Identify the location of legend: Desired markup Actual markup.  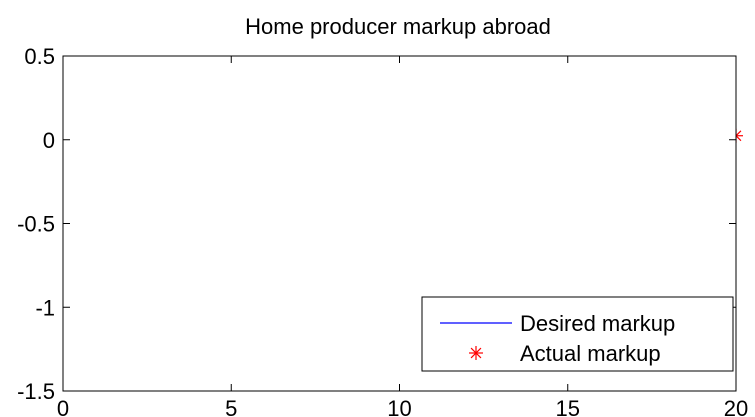
(577, 334).